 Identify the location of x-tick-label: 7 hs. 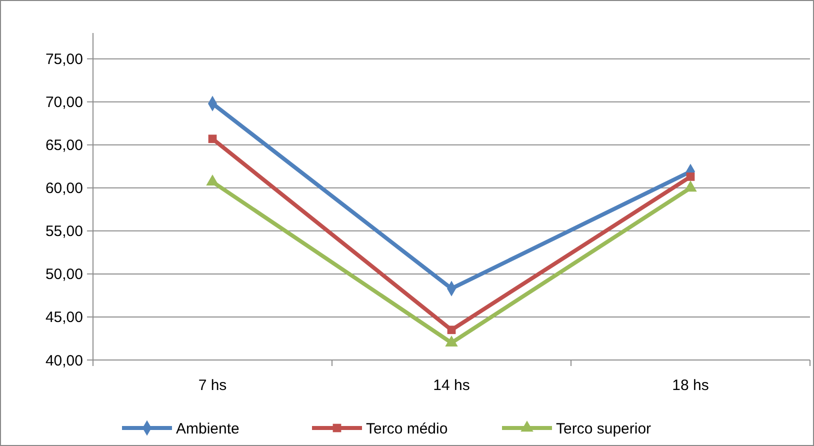
(212, 385).